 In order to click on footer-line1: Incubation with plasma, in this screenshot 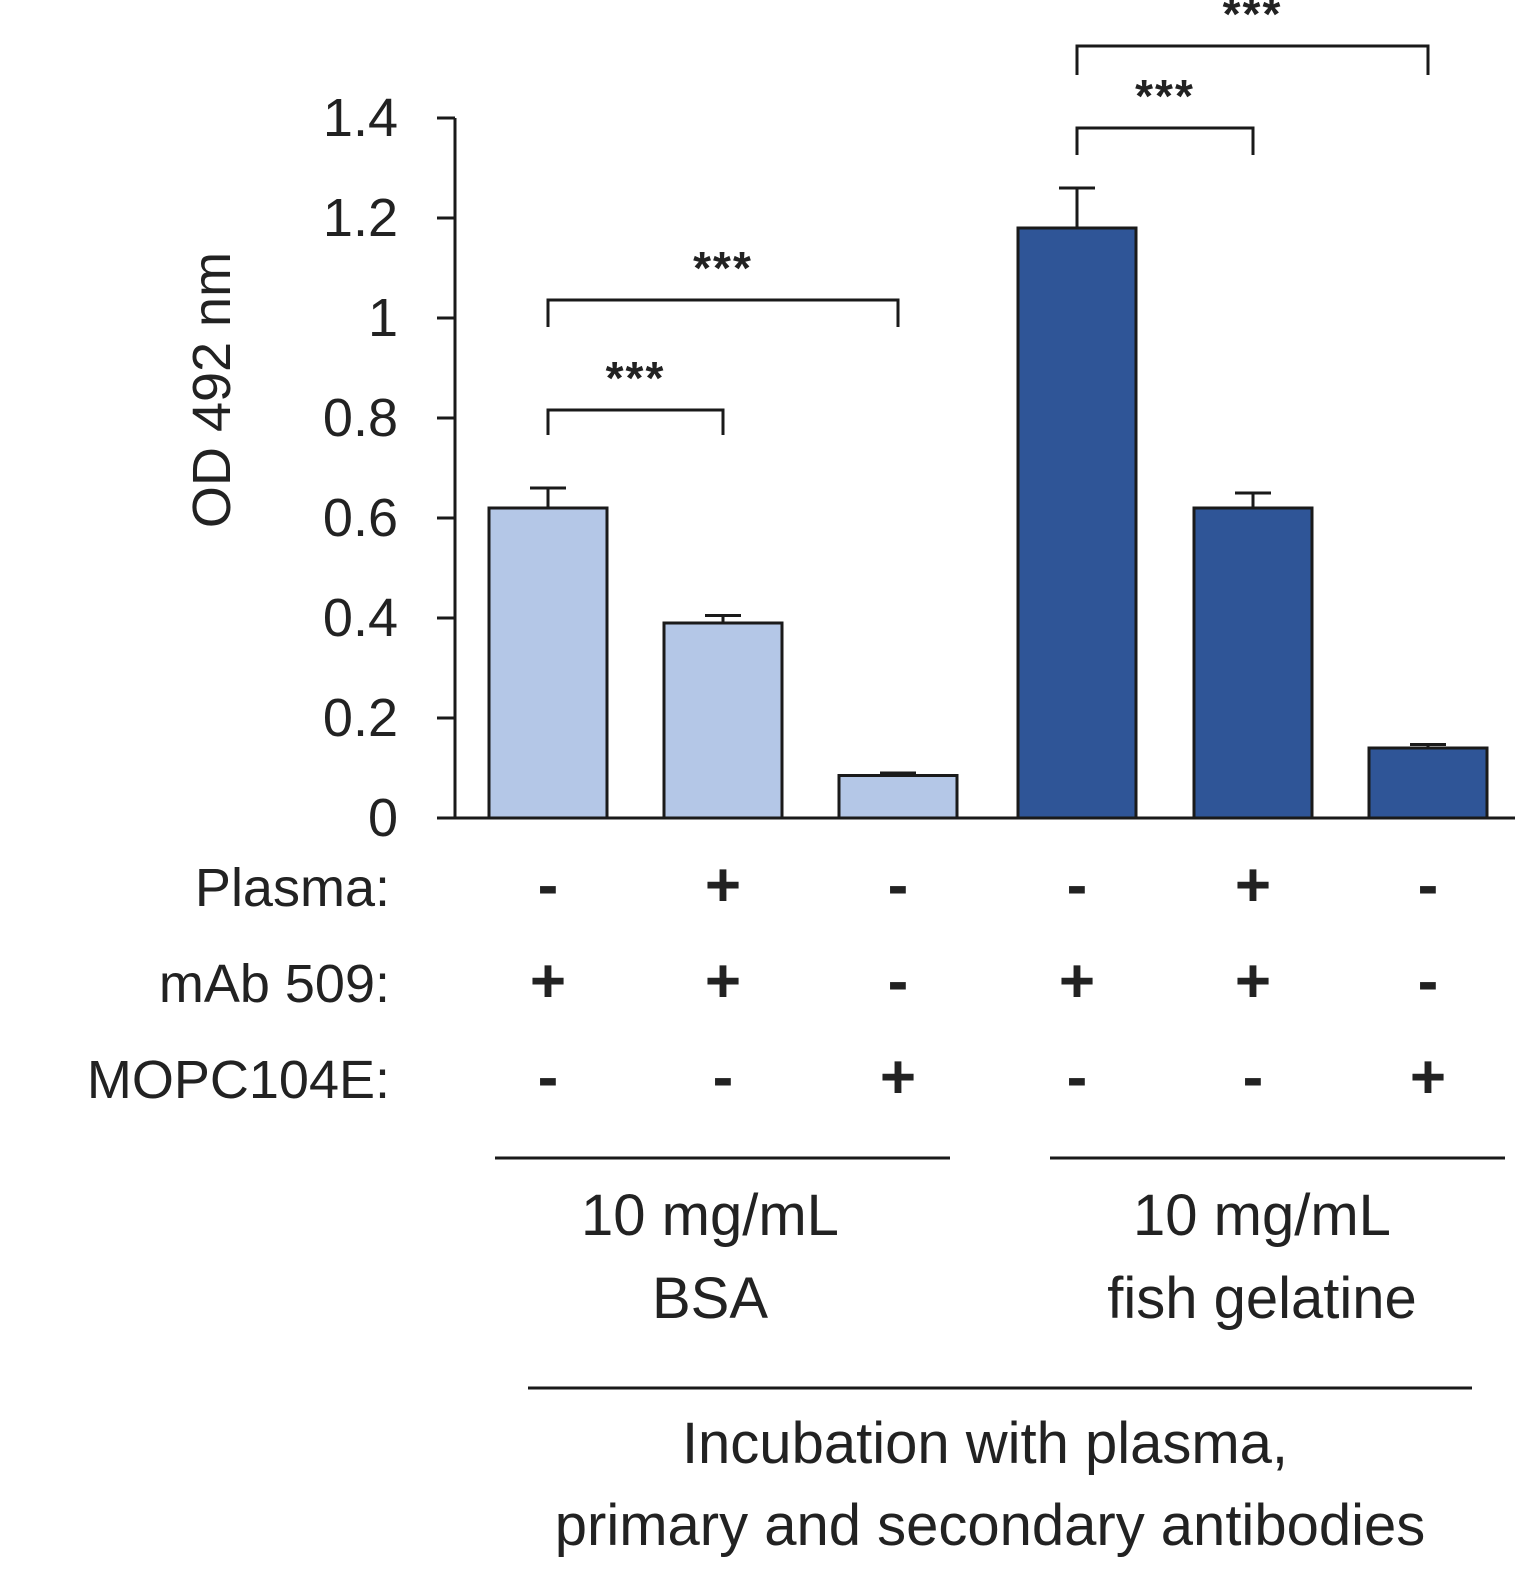, I will do `click(985, 1443)`.